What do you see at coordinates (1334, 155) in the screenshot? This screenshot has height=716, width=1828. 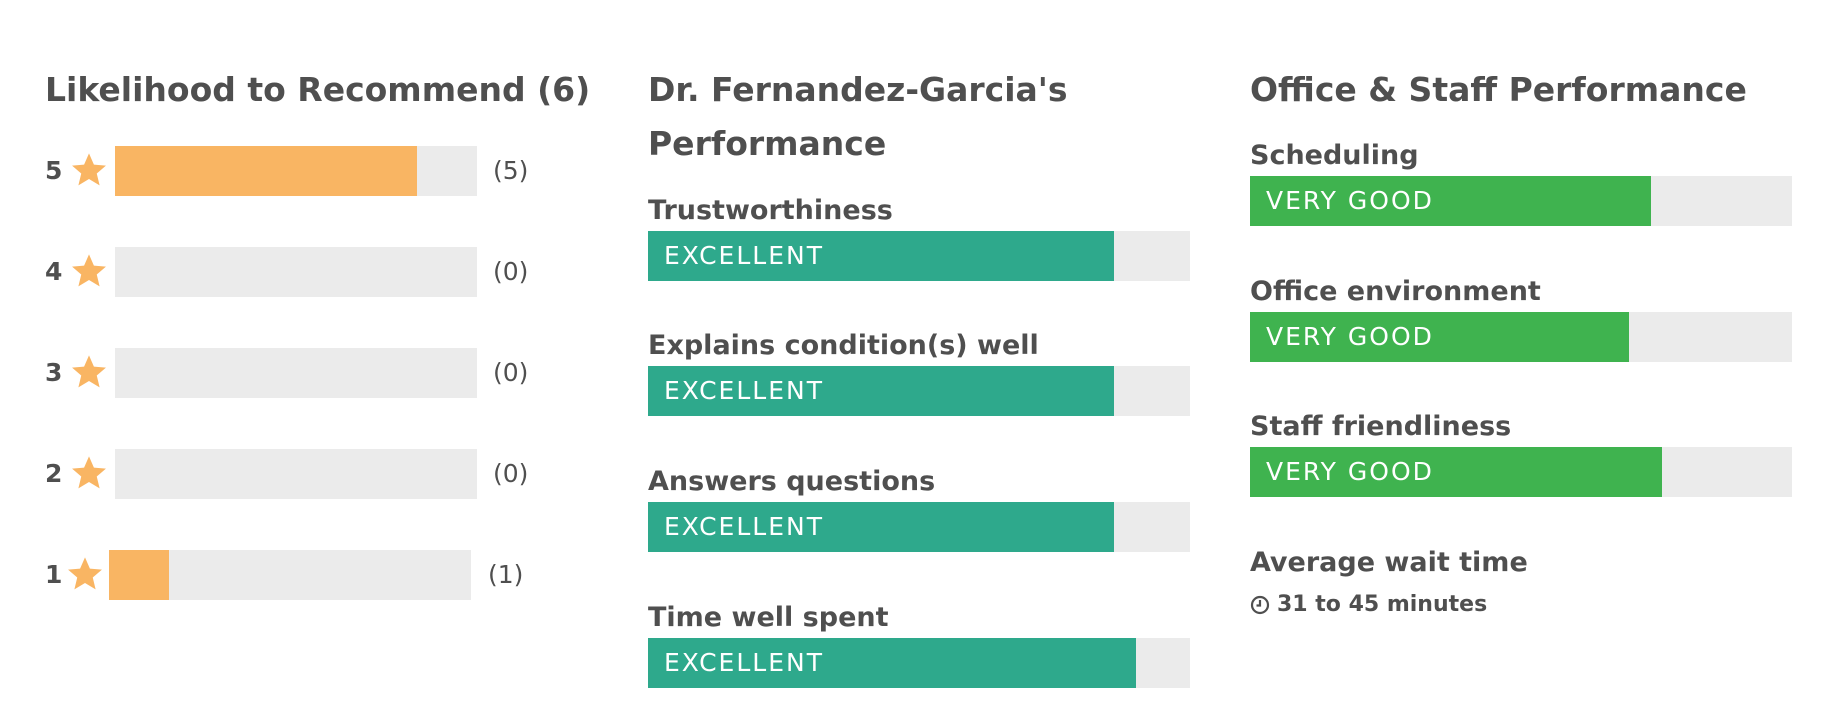 I see `metric-label: Scheduling` at bounding box center [1334, 155].